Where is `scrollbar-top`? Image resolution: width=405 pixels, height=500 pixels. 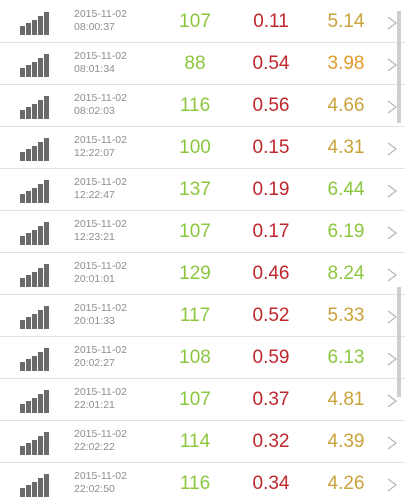
scrollbar-top is located at coordinates (399, 67).